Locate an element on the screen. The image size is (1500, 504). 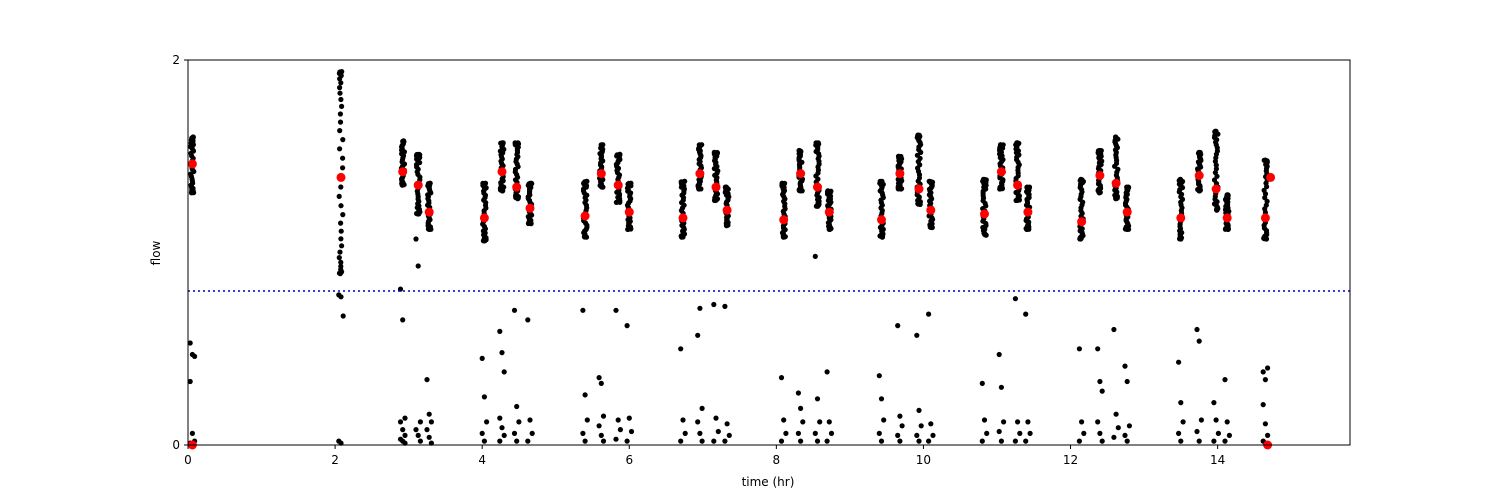
x-tick-label: 6 is located at coordinates (629, 460).